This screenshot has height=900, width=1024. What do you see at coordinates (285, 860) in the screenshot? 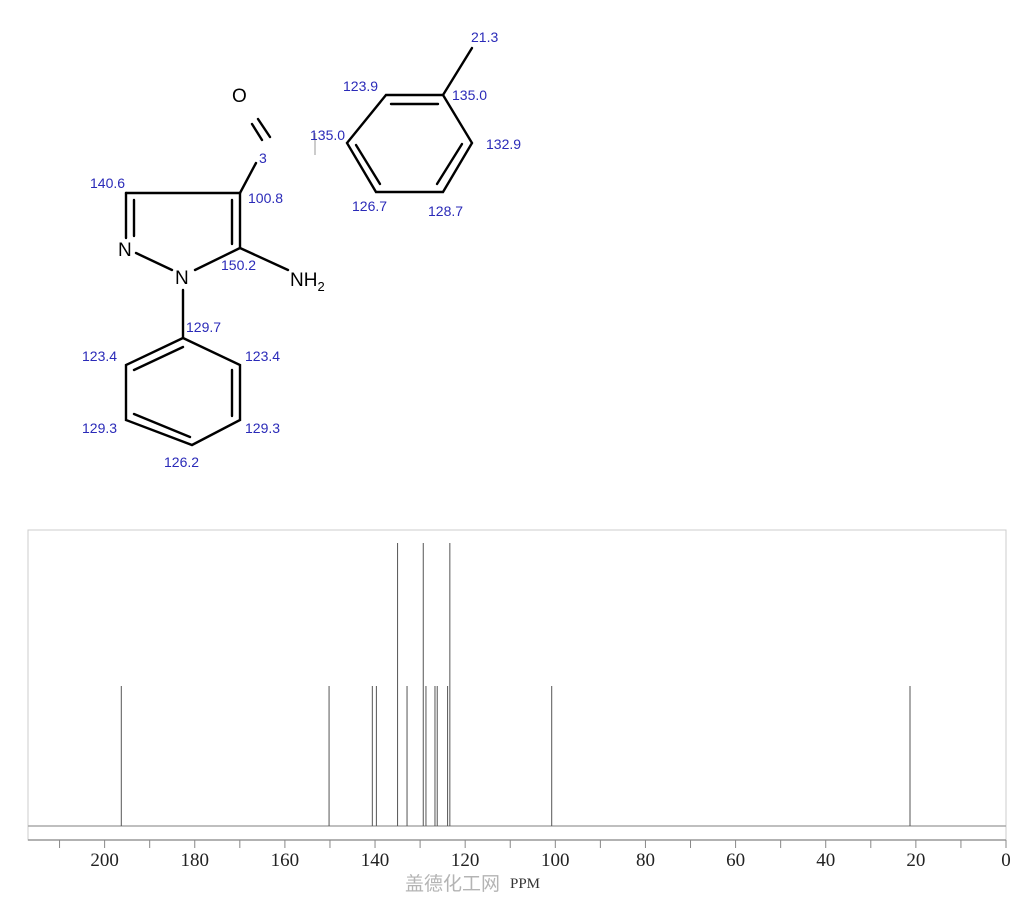
I see `tick-label: 160` at bounding box center [285, 860].